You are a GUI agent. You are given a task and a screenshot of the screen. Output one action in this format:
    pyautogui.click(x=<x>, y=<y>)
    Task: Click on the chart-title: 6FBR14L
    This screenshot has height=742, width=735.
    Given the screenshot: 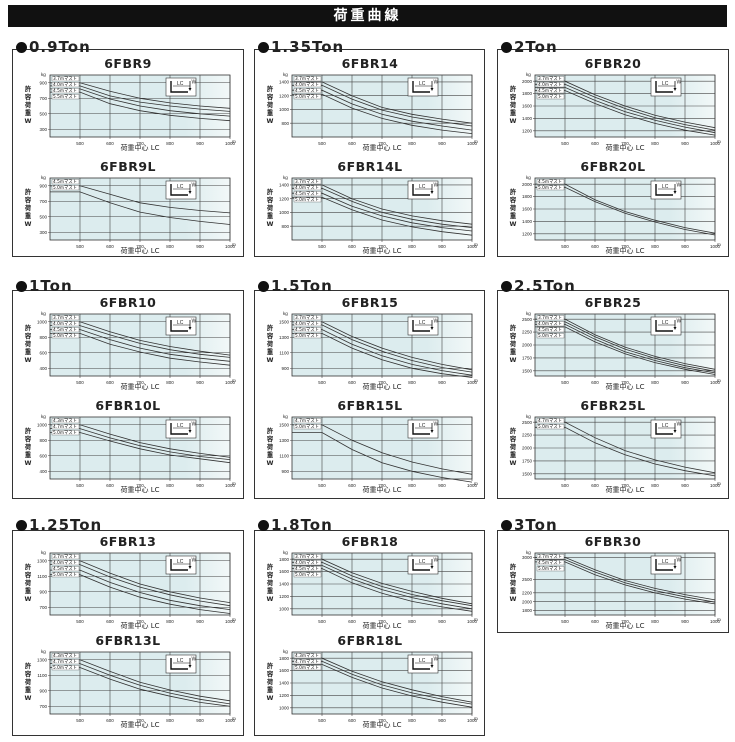 What is the action you would take?
    pyautogui.click(x=369, y=166)
    